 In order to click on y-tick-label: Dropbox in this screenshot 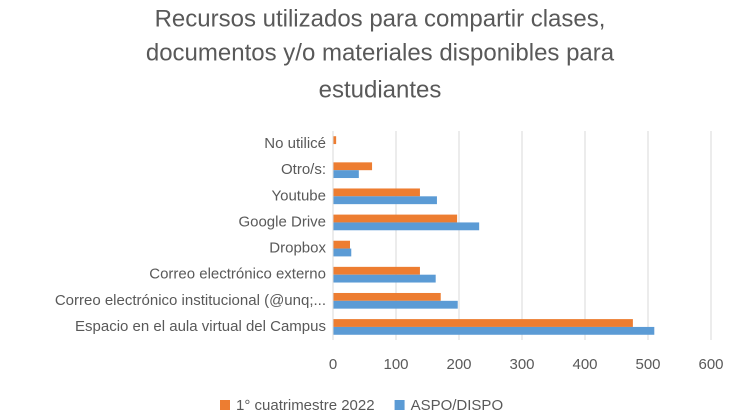, I will do `click(297, 248)`.